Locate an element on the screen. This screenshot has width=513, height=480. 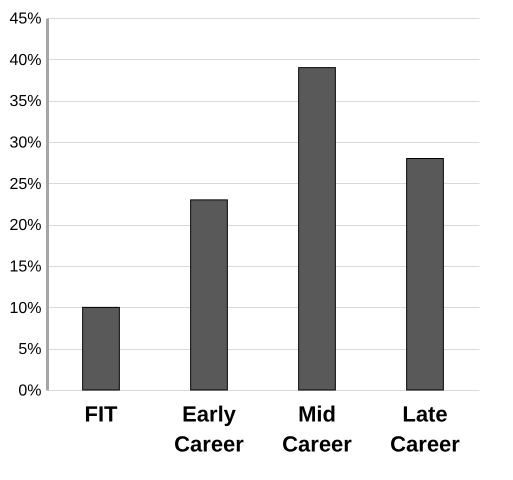
y-tick-label: 40% is located at coordinates (25, 60).